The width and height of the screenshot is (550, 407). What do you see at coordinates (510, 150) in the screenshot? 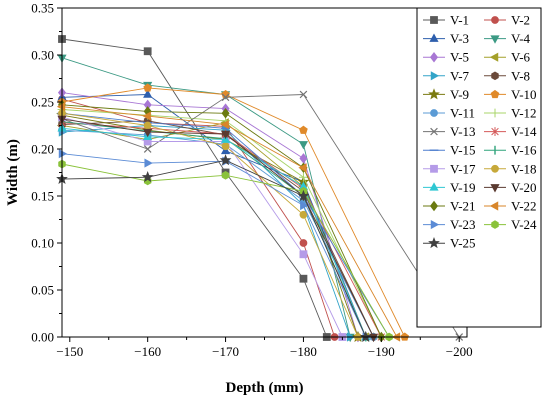
I see `legend-item: V-16` at bounding box center [510, 150].